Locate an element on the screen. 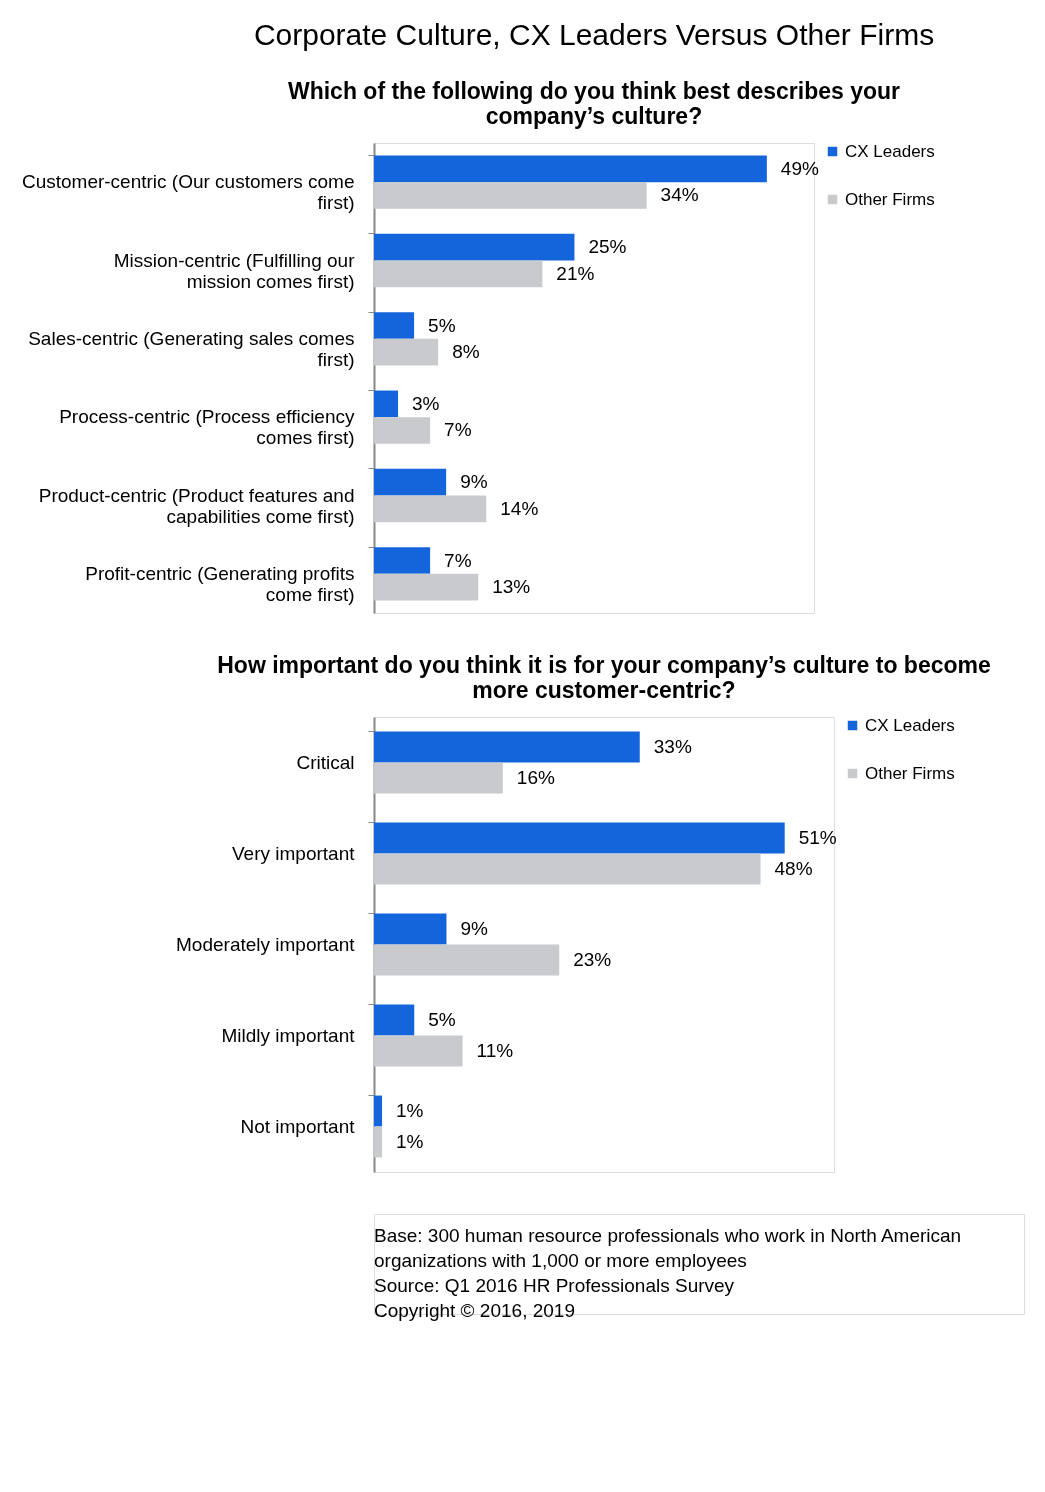  data-label: 51% is located at coordinates (817, 838).